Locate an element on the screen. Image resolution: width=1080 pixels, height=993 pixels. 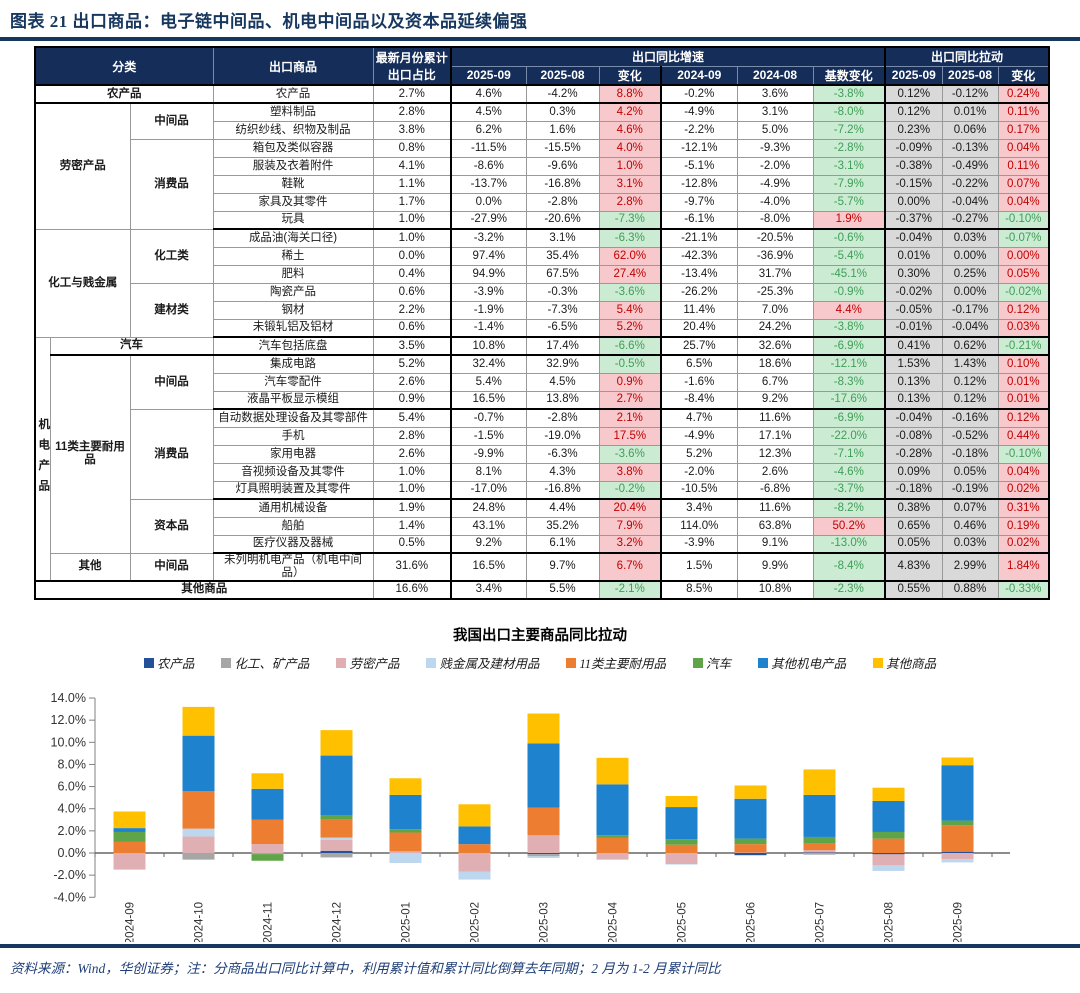
value-cell: 0.09% is located at coordinates (913, 472).